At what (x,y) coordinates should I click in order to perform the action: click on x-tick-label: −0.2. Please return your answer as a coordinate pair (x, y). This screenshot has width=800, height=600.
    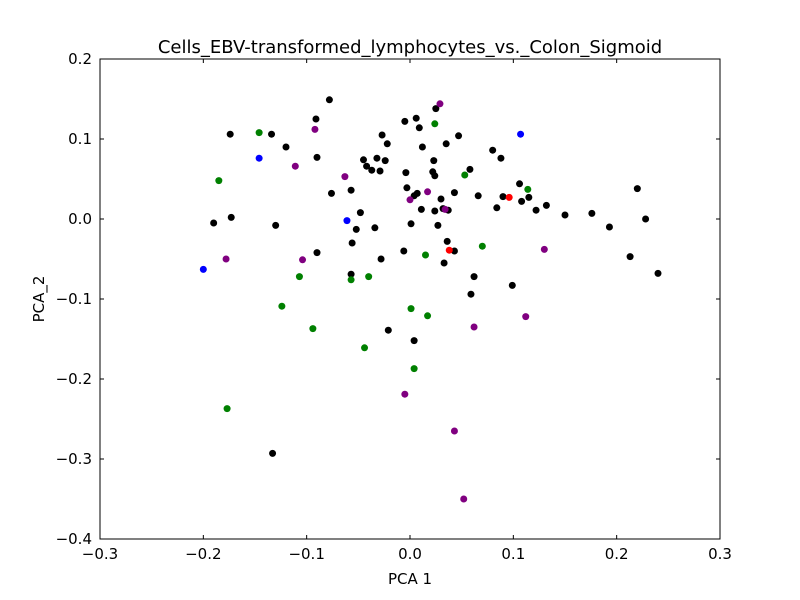
    Looking at the image, I should click on (203, 554).